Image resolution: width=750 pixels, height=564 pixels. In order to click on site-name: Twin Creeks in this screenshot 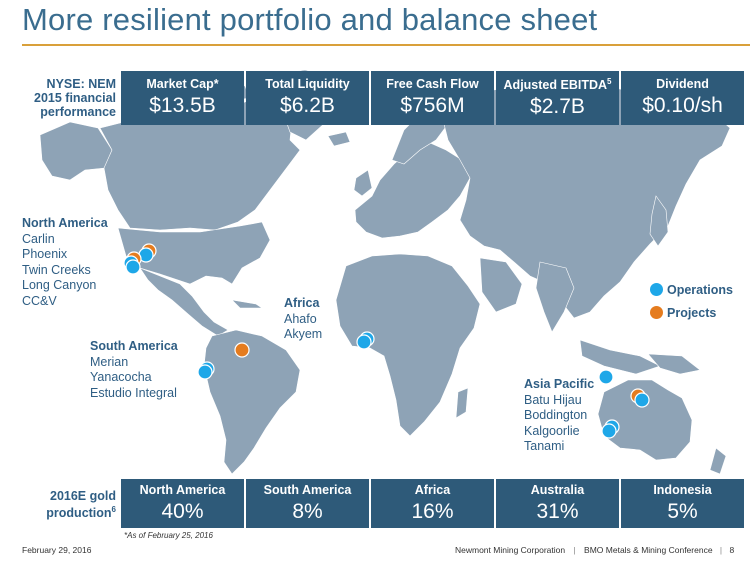, I will do `click(56, 269)`.